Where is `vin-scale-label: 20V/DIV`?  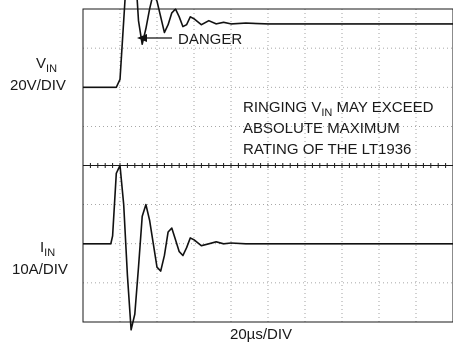
vin-scale-label: 20V/DIV is located at coordinates (38, 85).